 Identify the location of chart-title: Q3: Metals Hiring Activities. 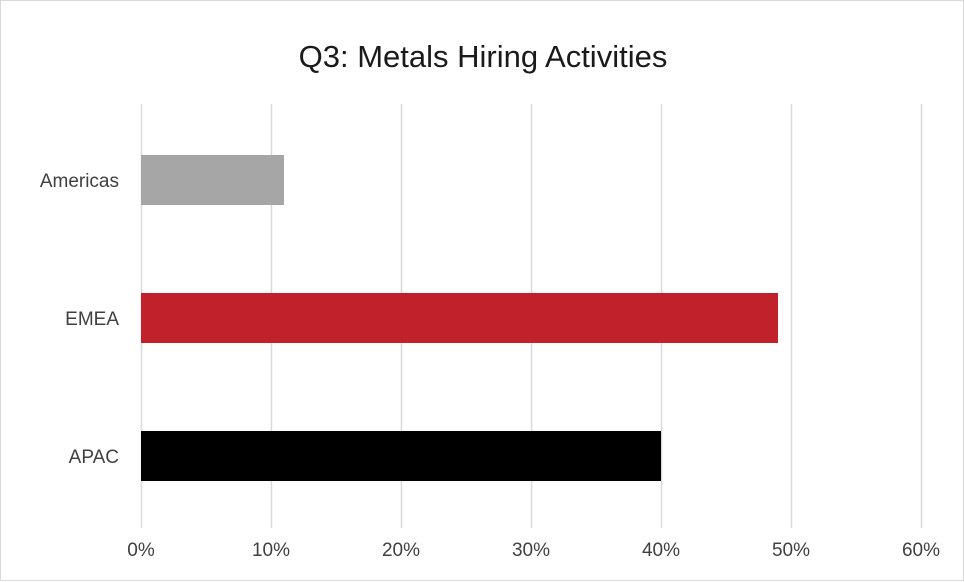
(483, 56).